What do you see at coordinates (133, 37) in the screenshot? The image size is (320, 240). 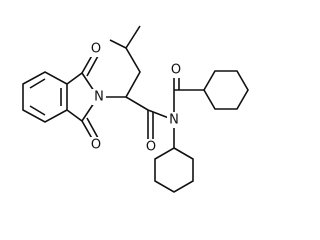 I see `methyl` at bounding box center [133, 37].